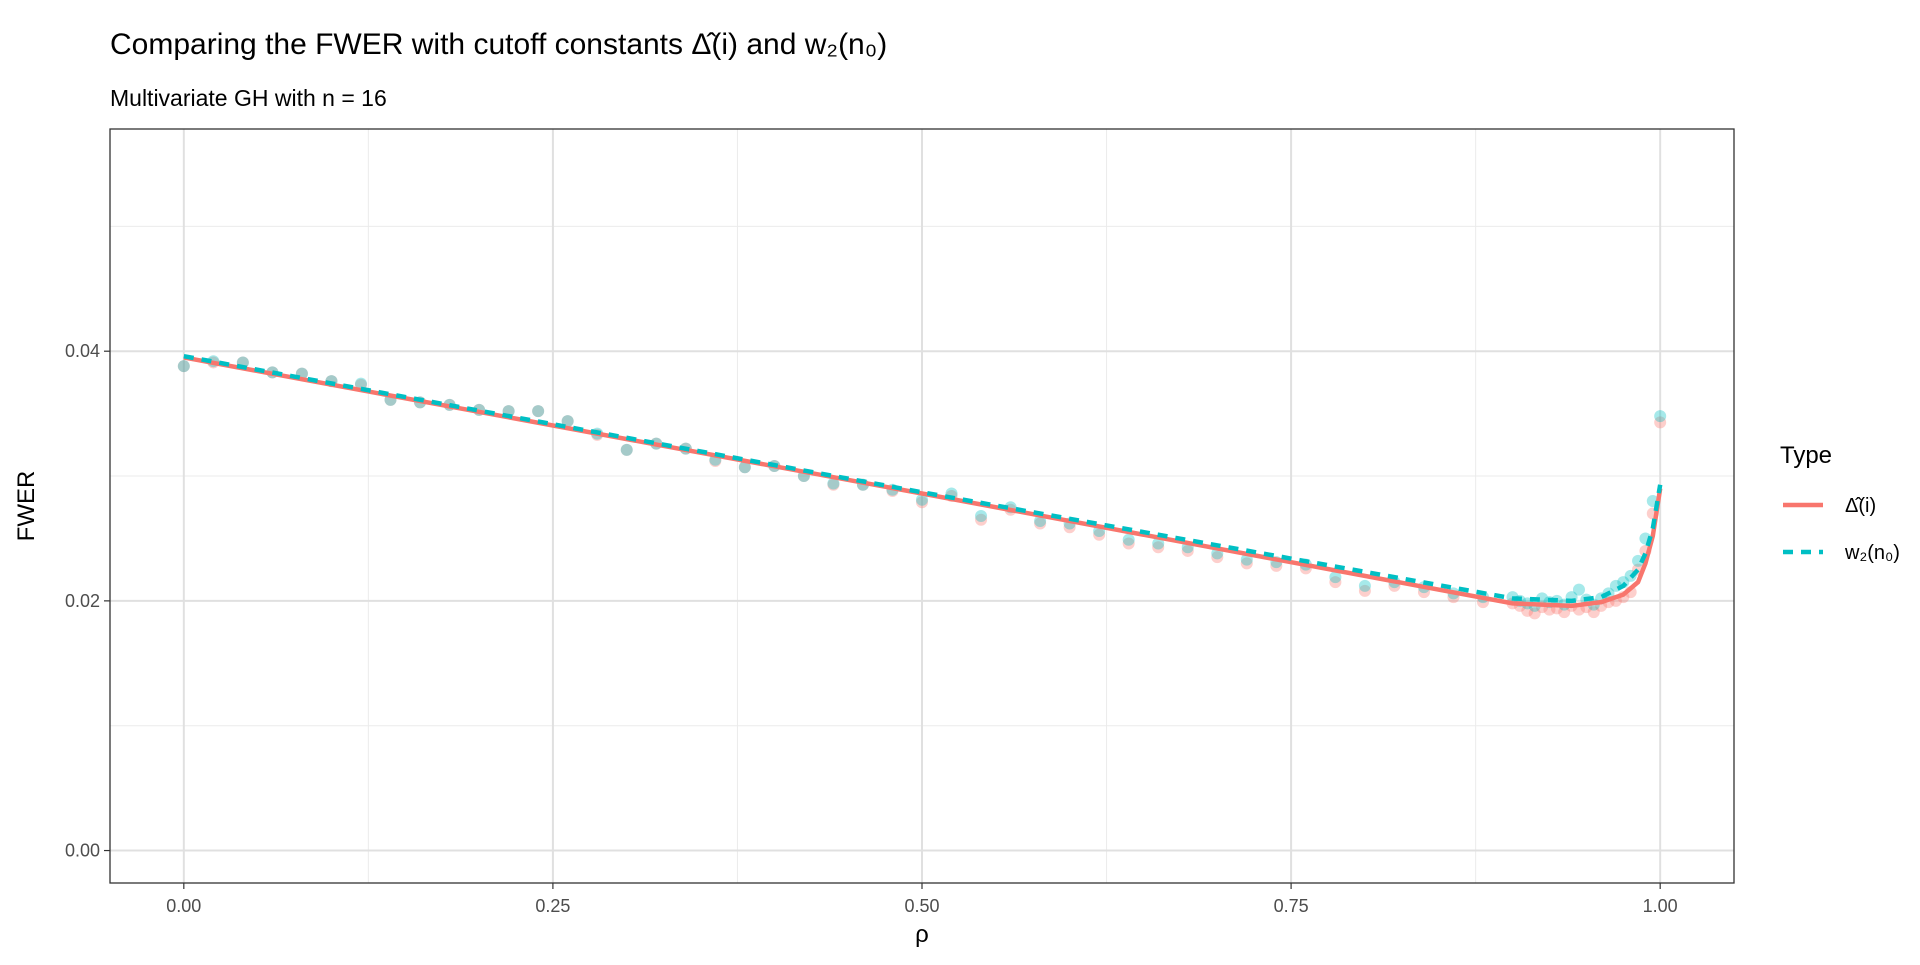 This screenshot has height=965, width=1920. Describe the element at coordinates (1291, 906) in the screenshot. I see `x-tick-label: 0.75` at that location.